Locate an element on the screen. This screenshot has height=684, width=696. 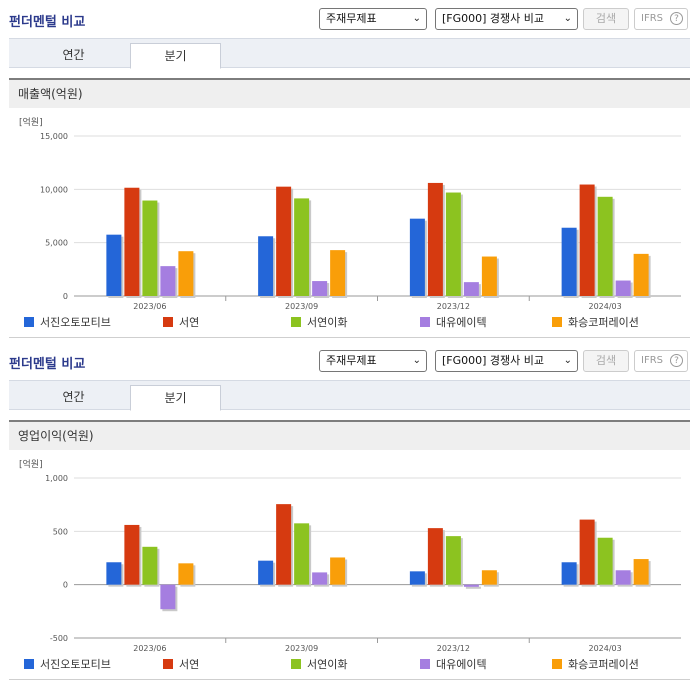
section-title: 영업이익(억원) is located at coordinates (349, 435).